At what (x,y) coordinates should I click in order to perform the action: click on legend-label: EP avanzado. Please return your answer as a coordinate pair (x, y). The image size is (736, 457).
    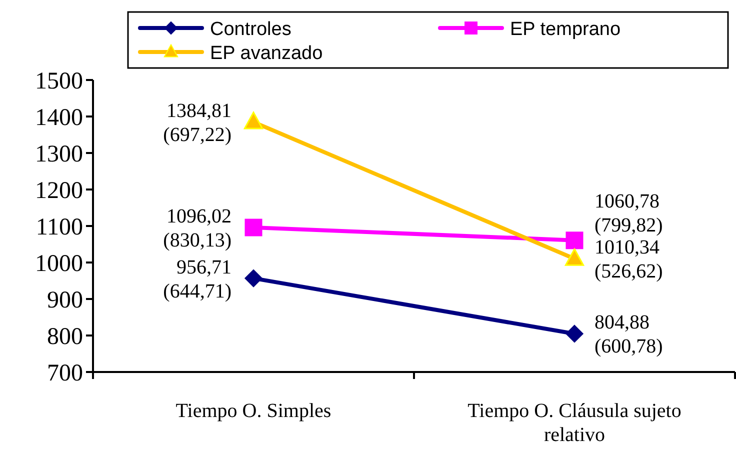
    Looking at the image, I should click on (266, 53).